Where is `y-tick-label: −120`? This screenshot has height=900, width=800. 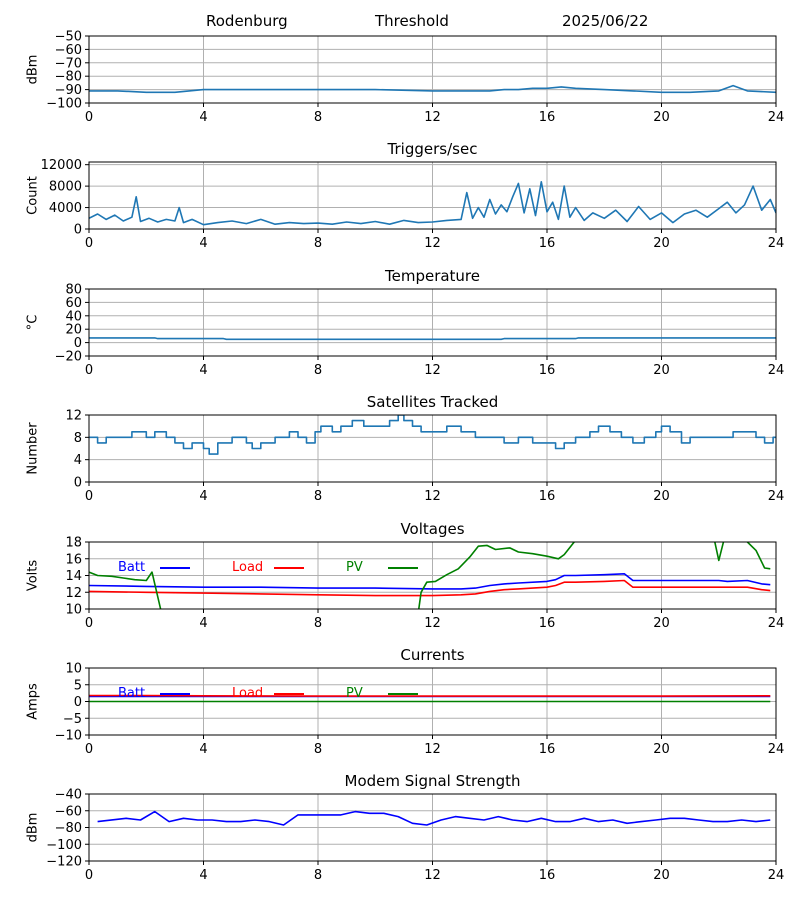
y-tick-label: −120 is located at coordinates (64, 862).